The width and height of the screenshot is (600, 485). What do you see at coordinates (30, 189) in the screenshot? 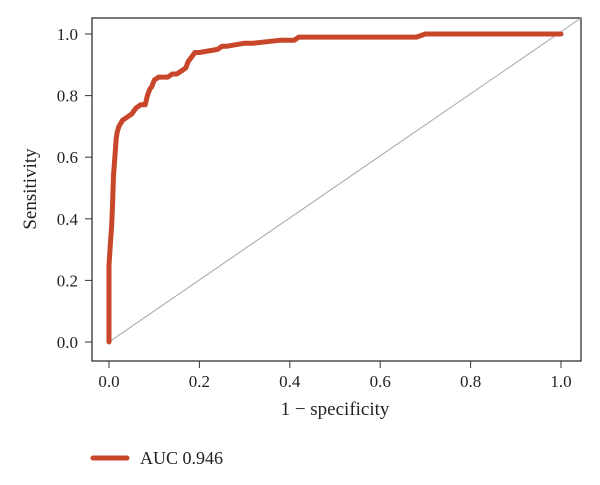
I see `y-axis-label: Sensitivity` at bounding box center [30, 189].